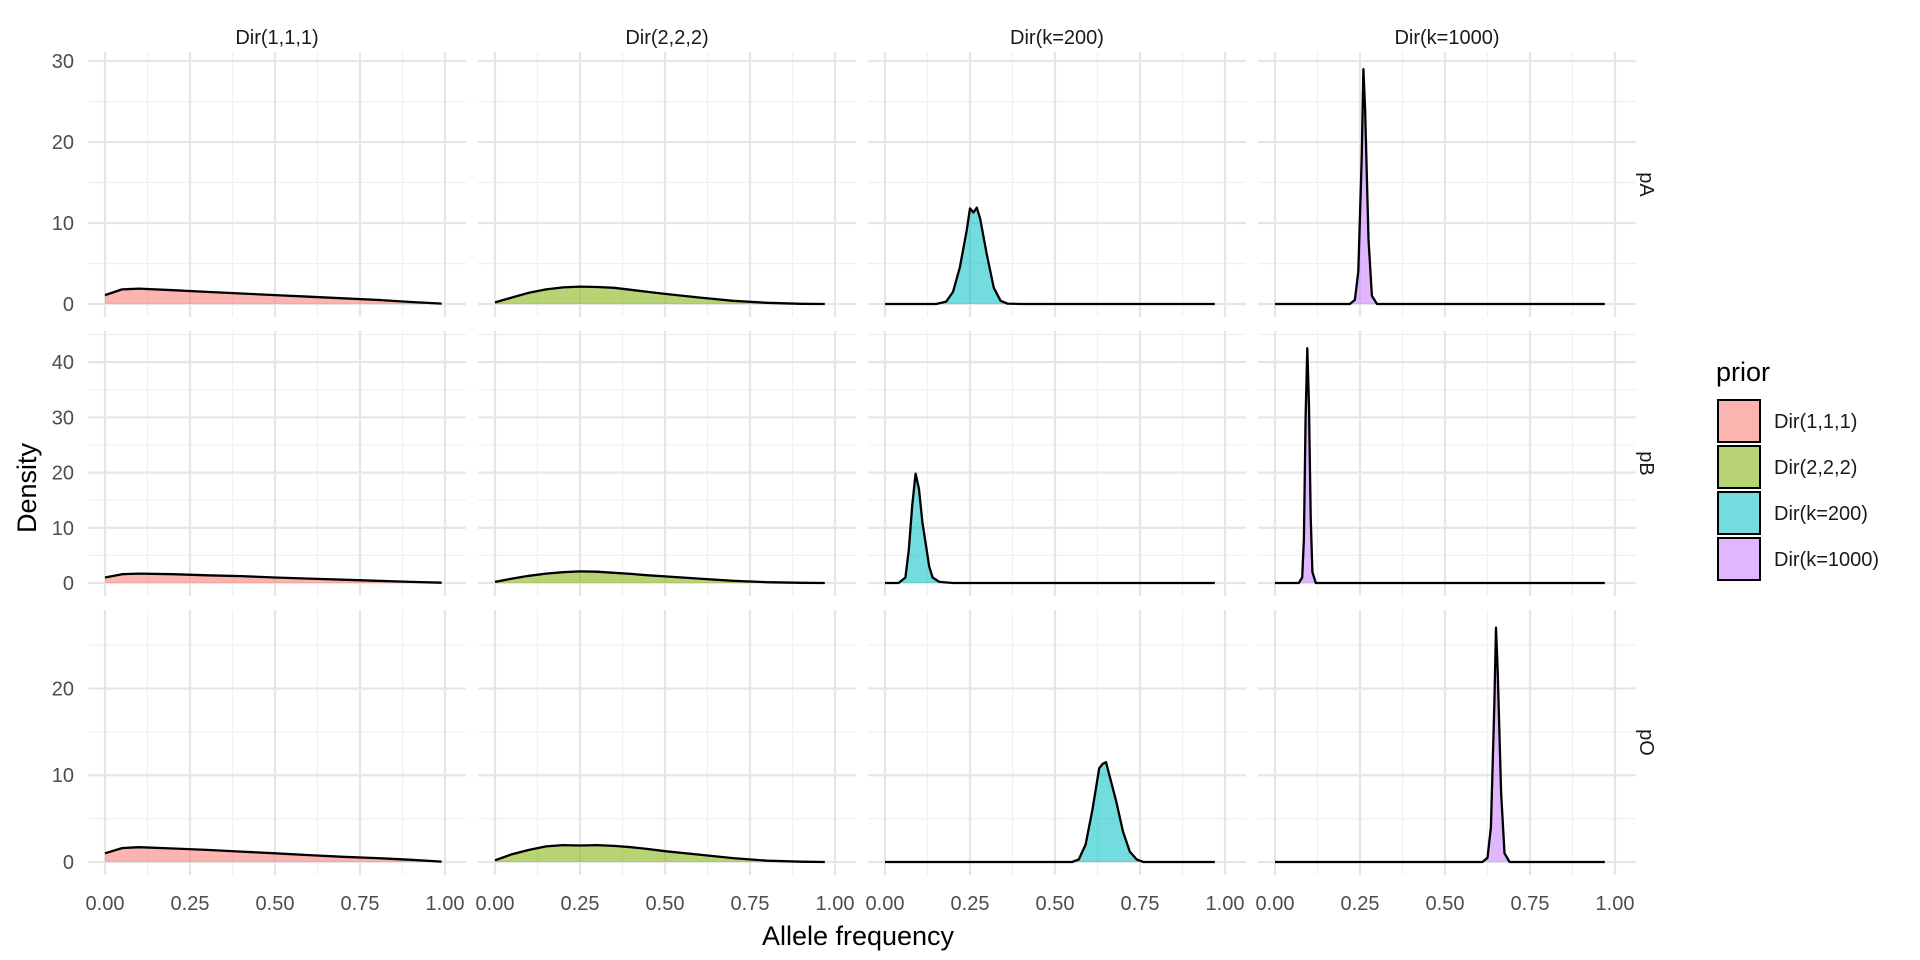 This screenshot has height=960, width=1920. I want to click on density-area-dir-k-1000-pb, so click(1440, 465).